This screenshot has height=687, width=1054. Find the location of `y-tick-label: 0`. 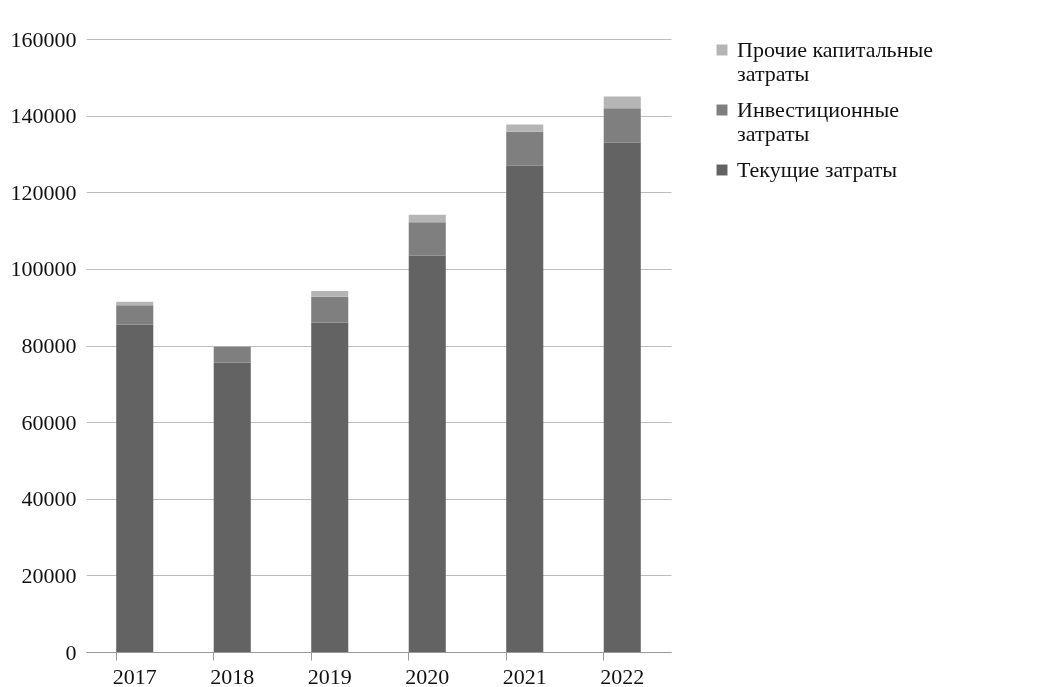

y-tick-label: 0 is located at coordinates (71, 652).